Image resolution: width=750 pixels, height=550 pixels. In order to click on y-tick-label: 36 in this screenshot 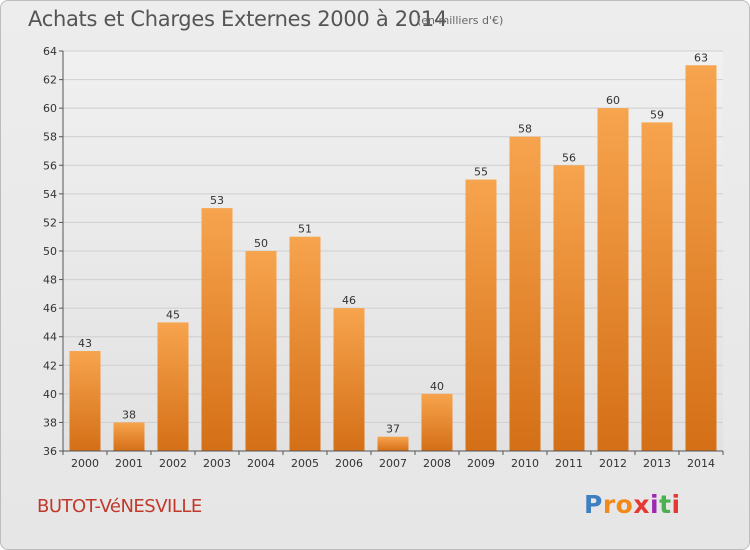, I will do `click(50, 451)`.